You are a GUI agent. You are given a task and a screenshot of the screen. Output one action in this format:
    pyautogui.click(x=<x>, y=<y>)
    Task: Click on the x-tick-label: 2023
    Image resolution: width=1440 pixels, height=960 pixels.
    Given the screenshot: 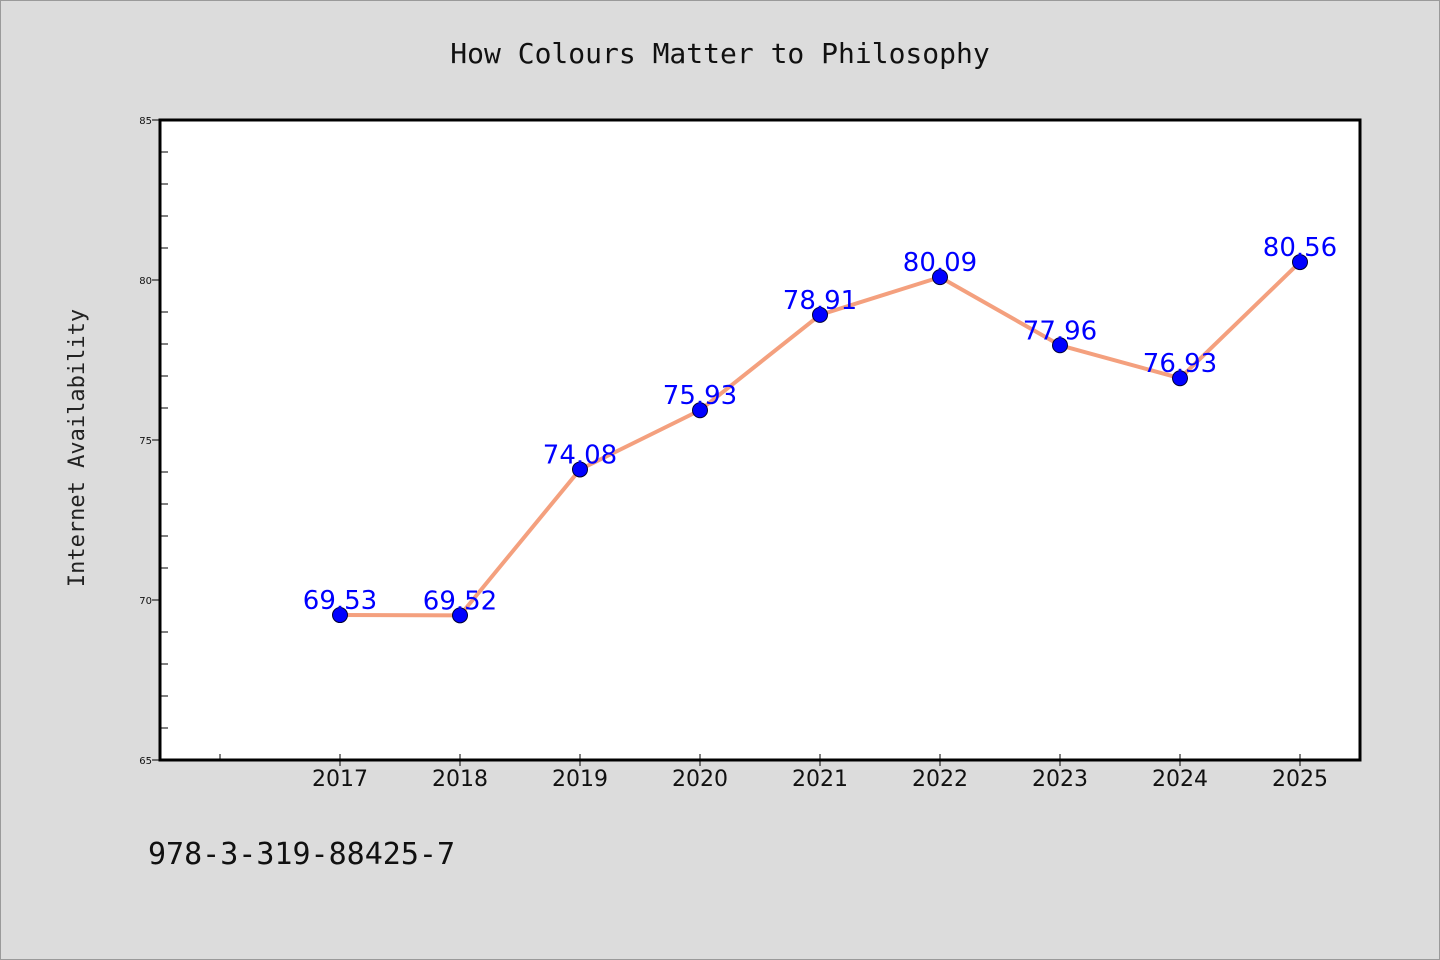 What is the action you would take?
    pyautogui.click(x=1060, y=779)
    